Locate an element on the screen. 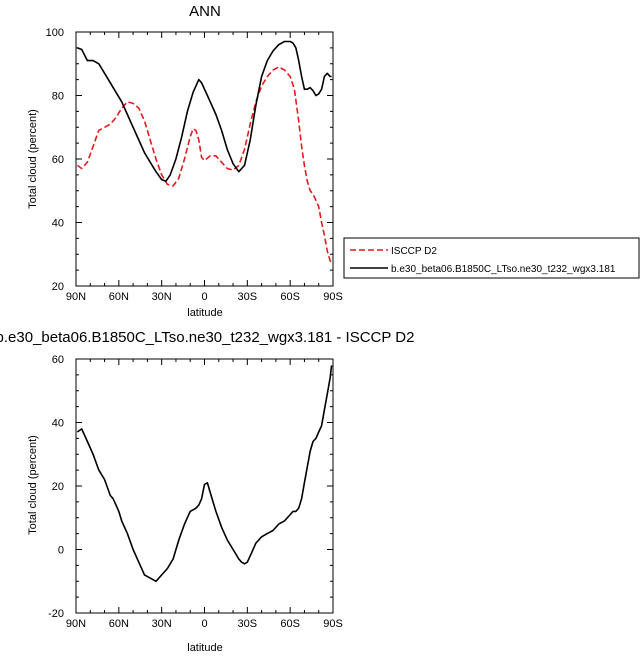 The width and height of the screenshot is (644, 659). y-tick-label: 100 is located at coordinates (55, 33).